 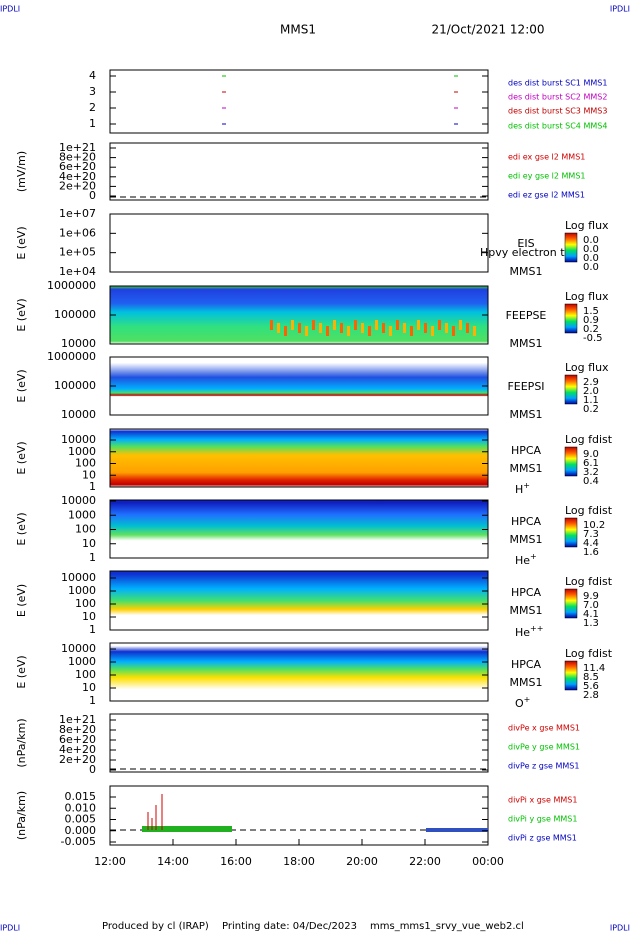 What do you see at coordinates (525, 386) in the screenshot?
I see `instrument-label: FEEPSI` at bounding box center [525, 386].